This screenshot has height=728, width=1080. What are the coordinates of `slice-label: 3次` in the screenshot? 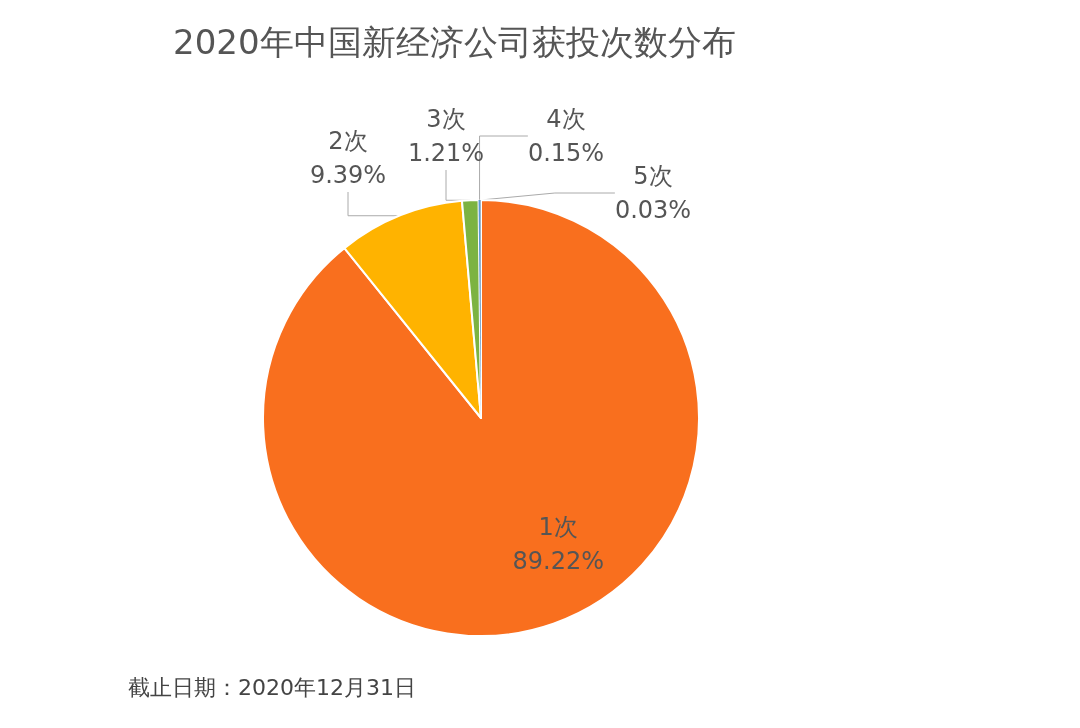 It's located at (446, 119).